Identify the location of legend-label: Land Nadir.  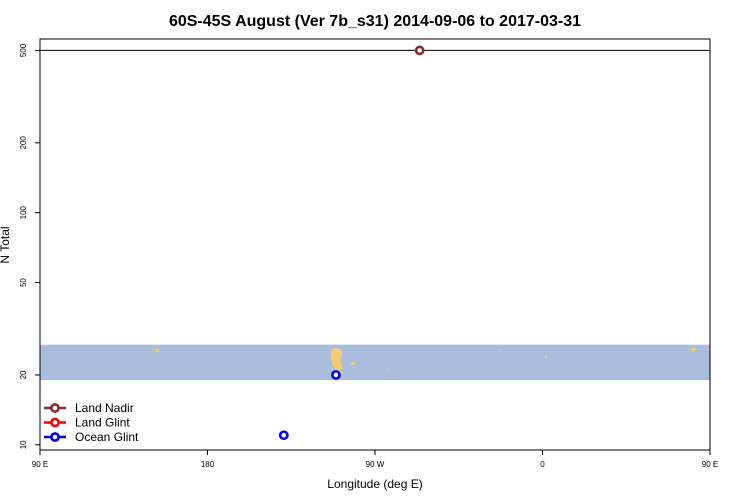
(104, 408).